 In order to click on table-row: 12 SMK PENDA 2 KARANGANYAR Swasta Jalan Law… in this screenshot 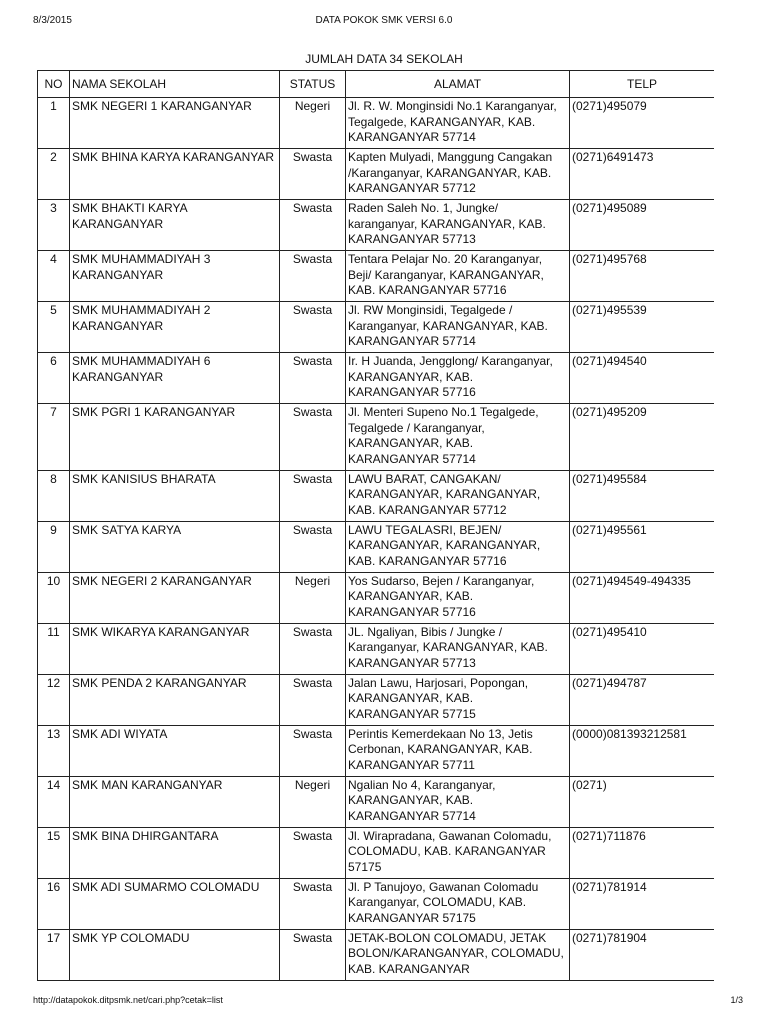, I will do `click(375, 699)`.